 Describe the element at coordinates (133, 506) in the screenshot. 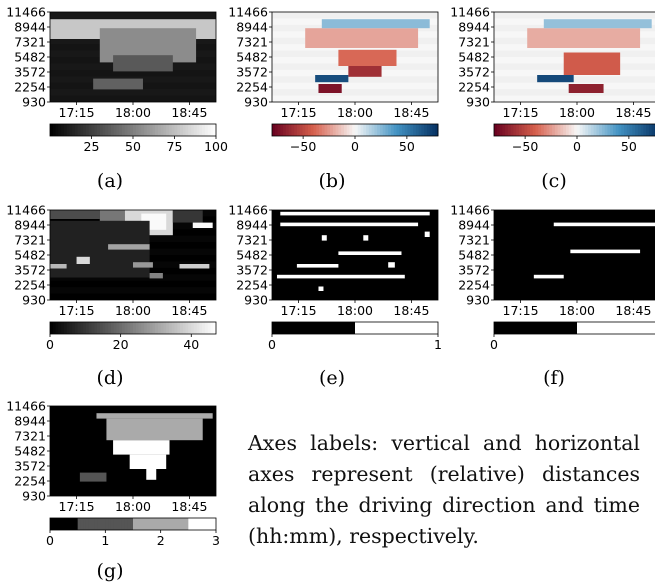

I see `x-tick-label: 18:00` at that location.